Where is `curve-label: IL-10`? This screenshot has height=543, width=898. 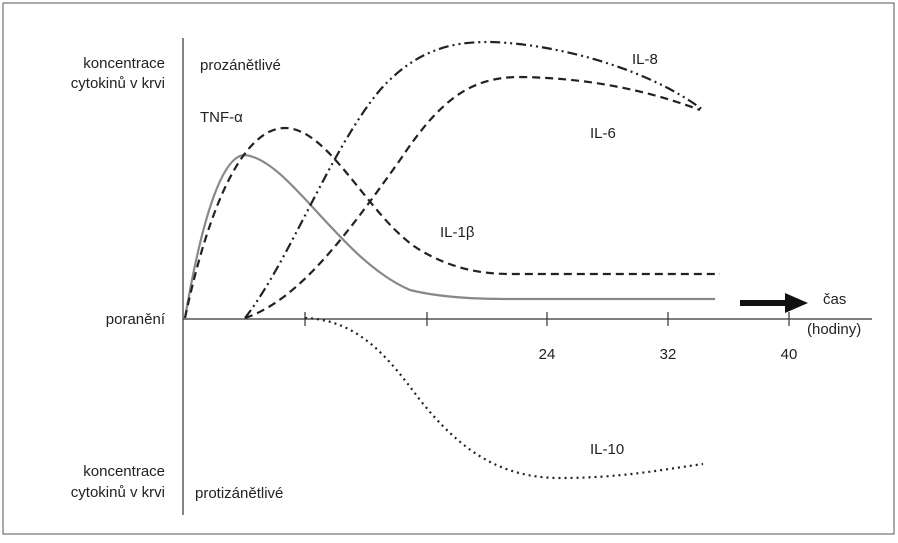
curve-label: IL-10 is located at coordinates (607, 449).